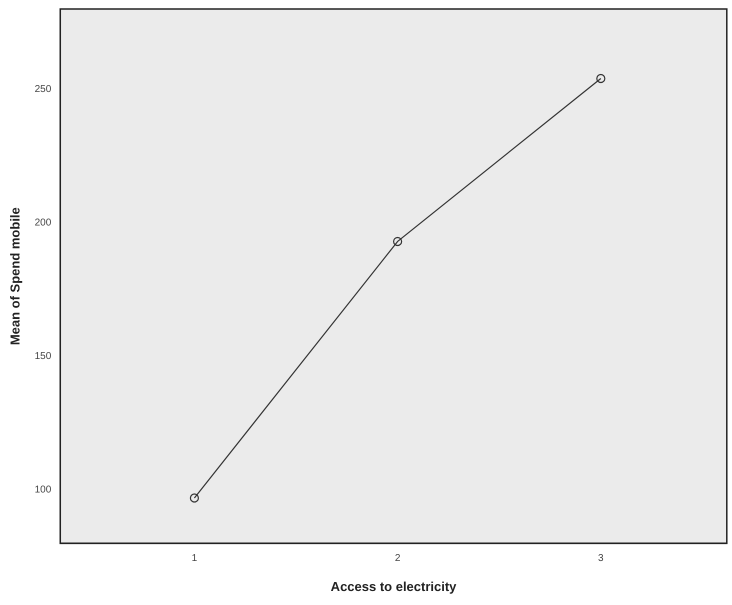 The height and width of the screenshot is (605, 732). What do you see at coordinates (14, 276) in the screenshot?
I see `y-axis-title: Mean of Spend mobile` at bounding box center [14, 276].